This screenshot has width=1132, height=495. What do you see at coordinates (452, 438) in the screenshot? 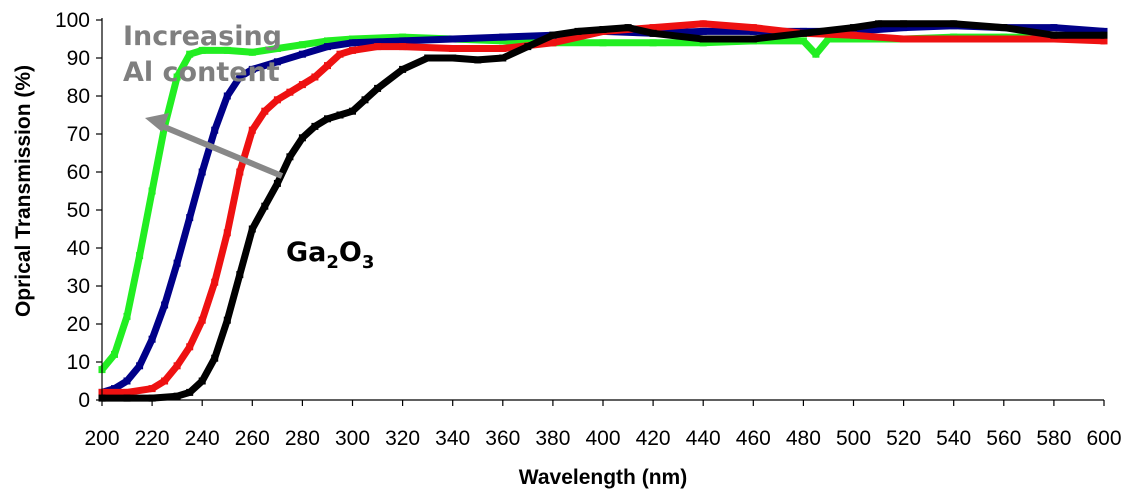
I see `x-tick-label: 340` at bounding box center [452, 438].